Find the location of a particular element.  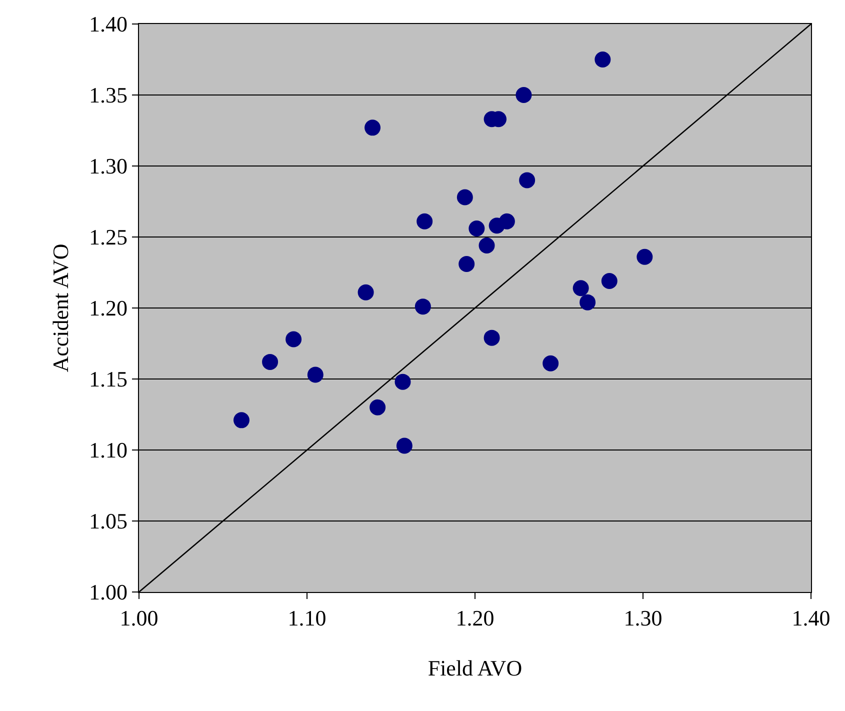

x-tick-label: 1.00 is located at coordinates (139, 618).